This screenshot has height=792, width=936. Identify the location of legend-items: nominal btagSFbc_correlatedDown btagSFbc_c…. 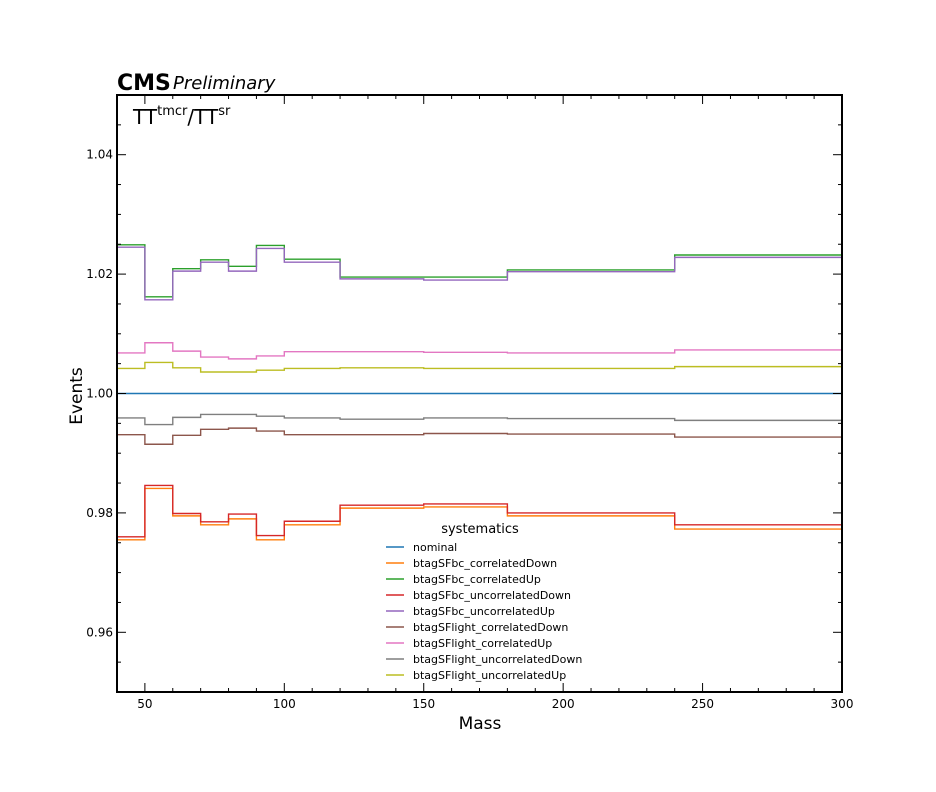
(484, 611).